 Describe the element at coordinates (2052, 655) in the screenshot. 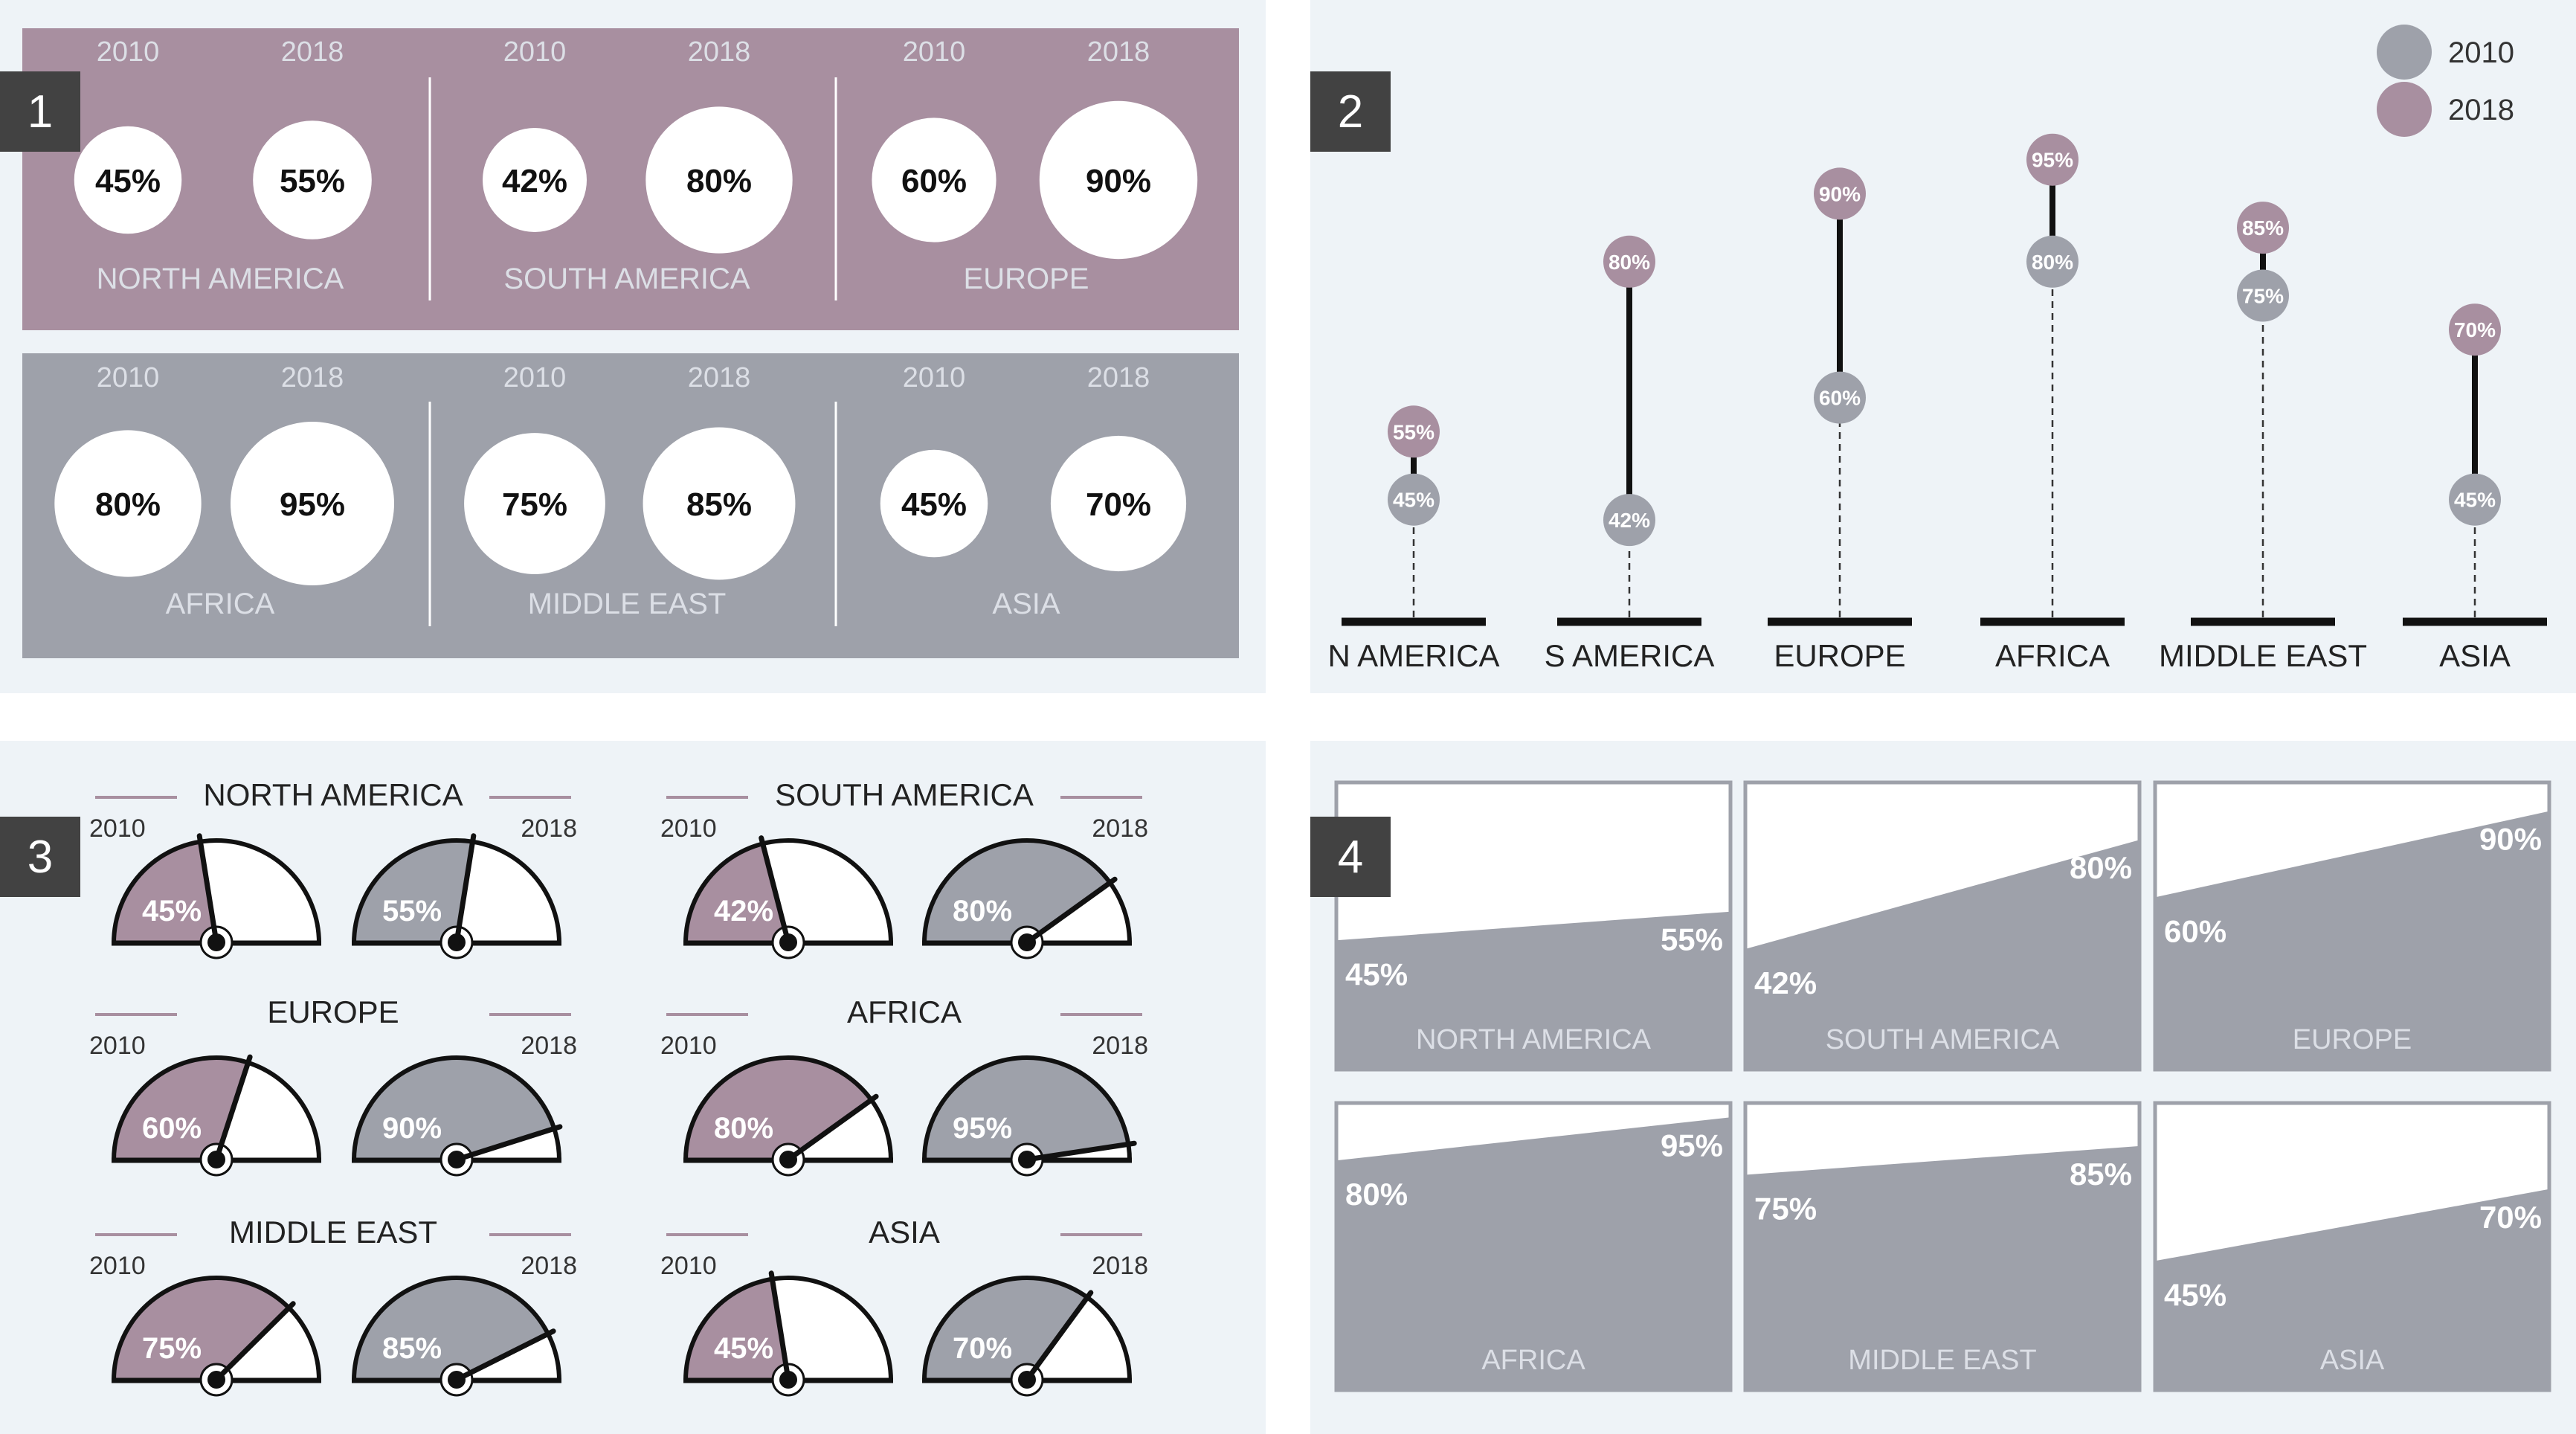

I see `lollipop-africa-label: AFRICA` at that location.